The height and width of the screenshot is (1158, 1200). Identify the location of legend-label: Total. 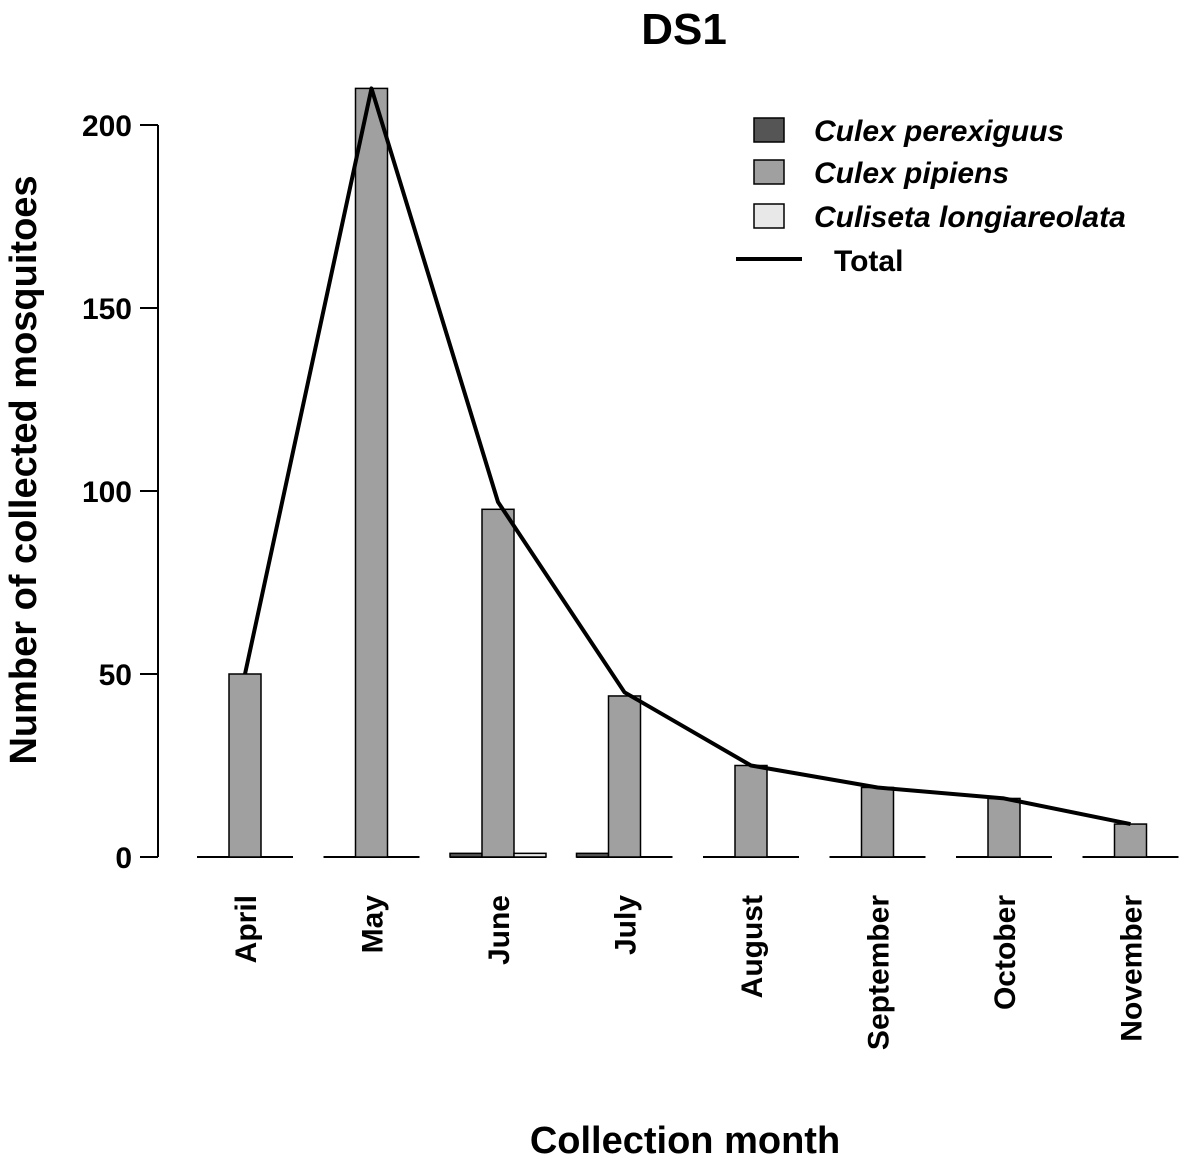
(868, 261).